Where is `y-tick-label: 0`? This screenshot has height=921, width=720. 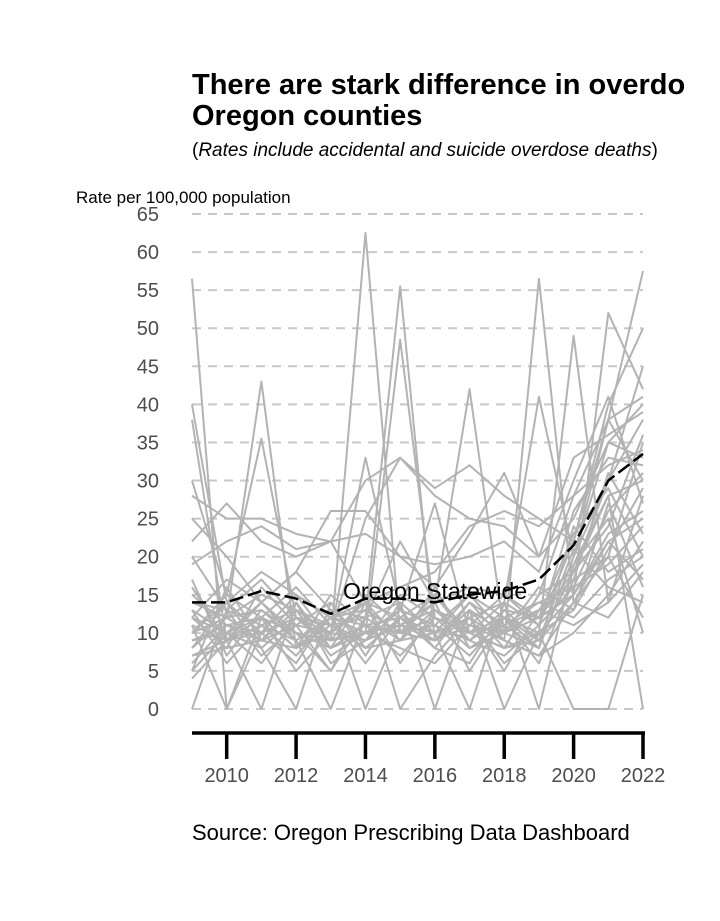 y-tick-label: 0 is located at coordinates (153, 710).